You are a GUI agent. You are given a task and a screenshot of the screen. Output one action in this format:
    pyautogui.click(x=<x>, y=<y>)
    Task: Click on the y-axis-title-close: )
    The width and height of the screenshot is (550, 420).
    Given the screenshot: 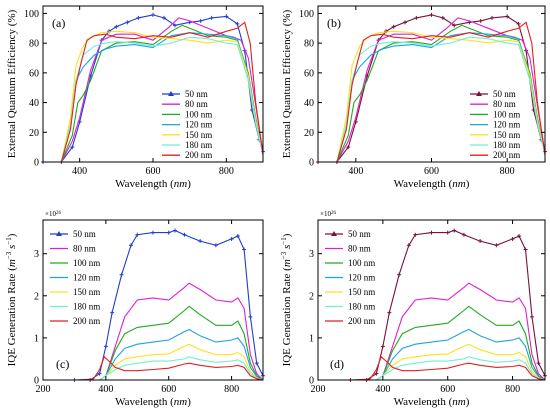 What is the action you would take?
    pyautogui.click(x=12, y=235)
    